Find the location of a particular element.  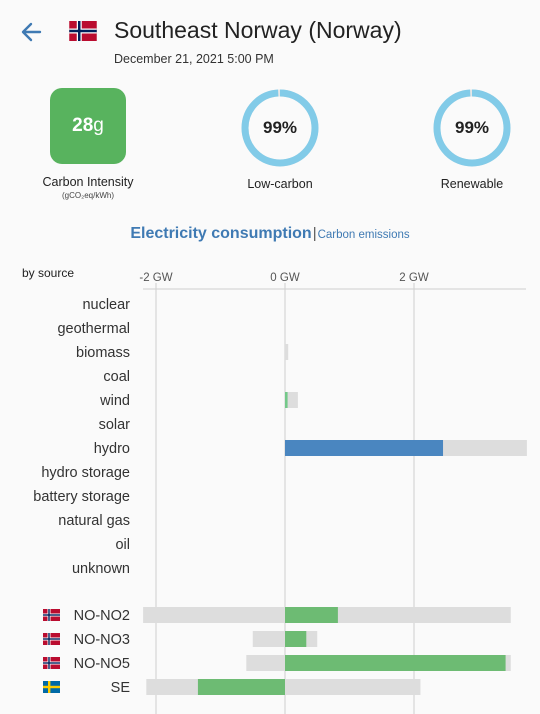

tab-carbon-emissions: Carbon emissions is located at coordinates (363, 235).